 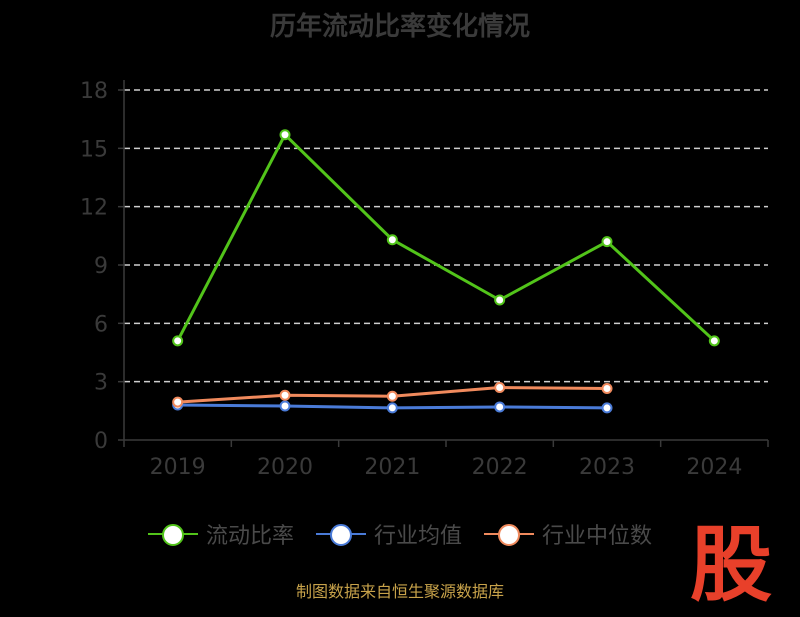 What do you see at coordinates (509, 534) in the screenshot?
I see `legend-swatch-industry-median` at bounding box center [509, 534].